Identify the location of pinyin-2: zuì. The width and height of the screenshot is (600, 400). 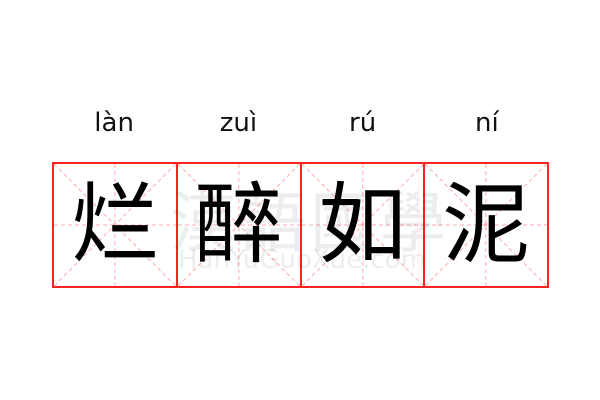
(238, 123).